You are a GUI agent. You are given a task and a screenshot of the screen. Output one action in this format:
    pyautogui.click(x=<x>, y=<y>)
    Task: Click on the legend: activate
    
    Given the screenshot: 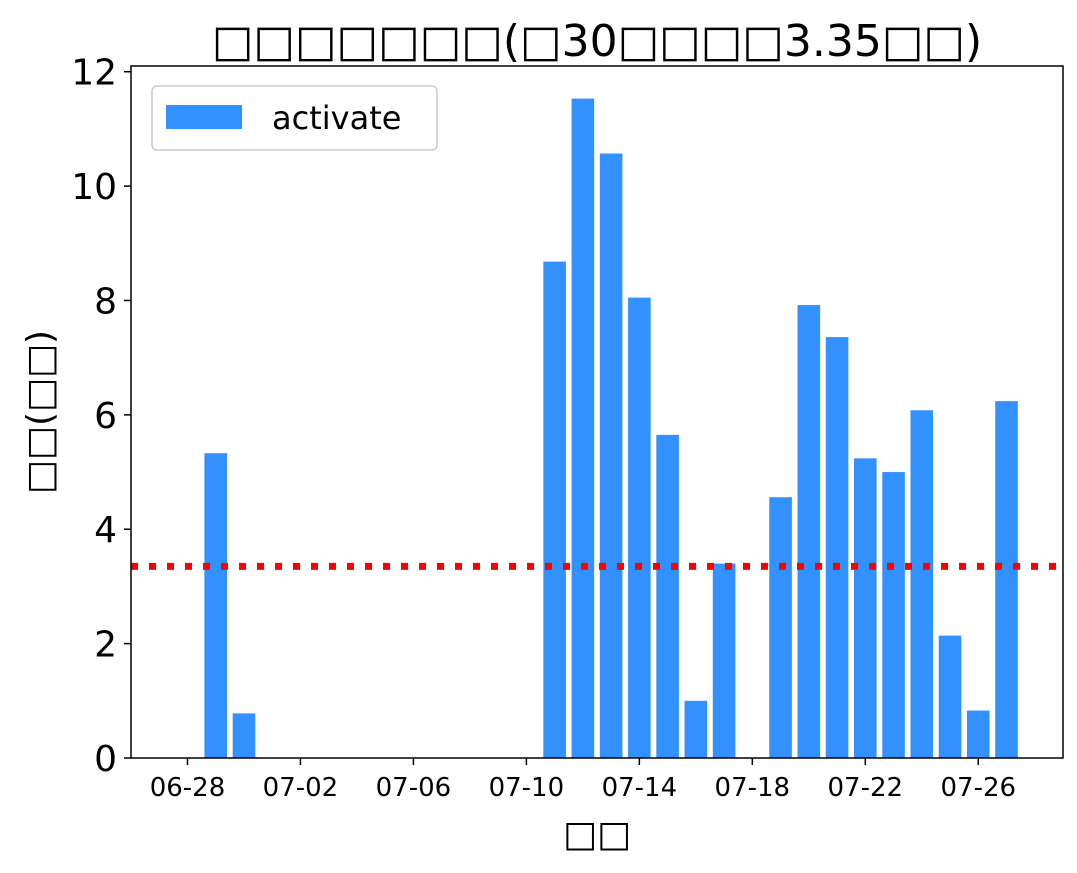 What is the action you would take?
    pyautogui.click(x=294, y=118)
    